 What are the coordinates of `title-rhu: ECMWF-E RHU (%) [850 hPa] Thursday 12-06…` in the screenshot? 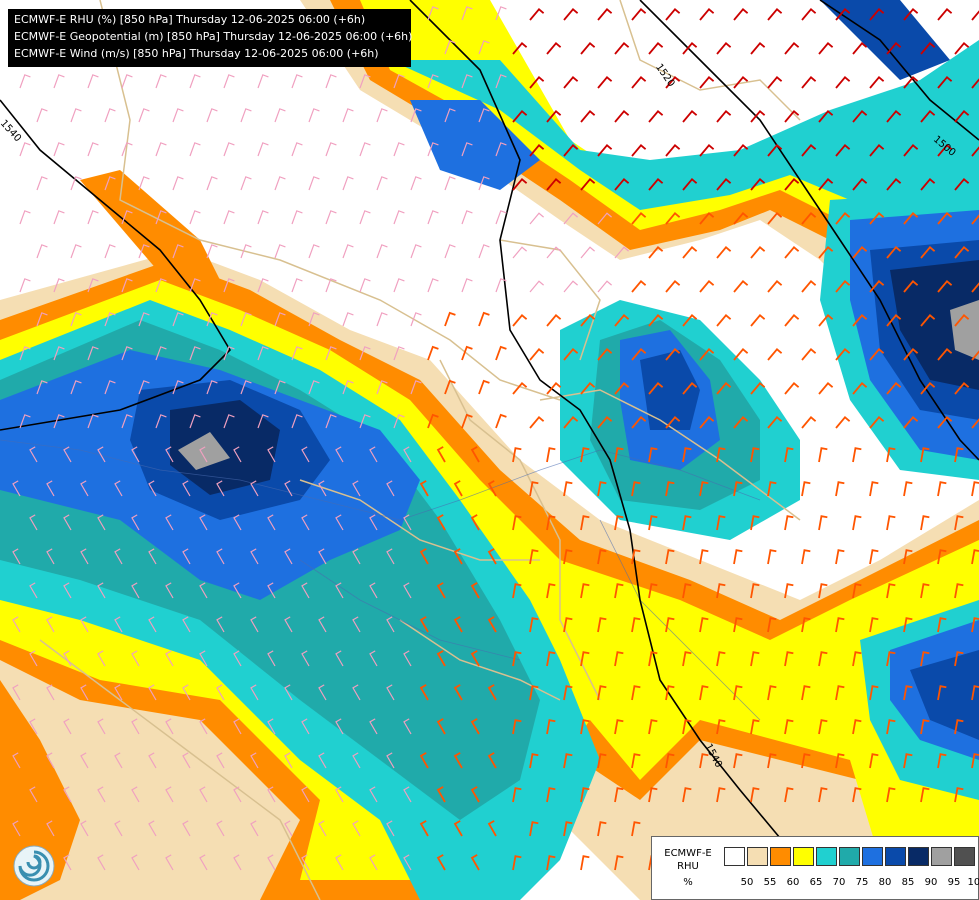 It's located at (190, 19).